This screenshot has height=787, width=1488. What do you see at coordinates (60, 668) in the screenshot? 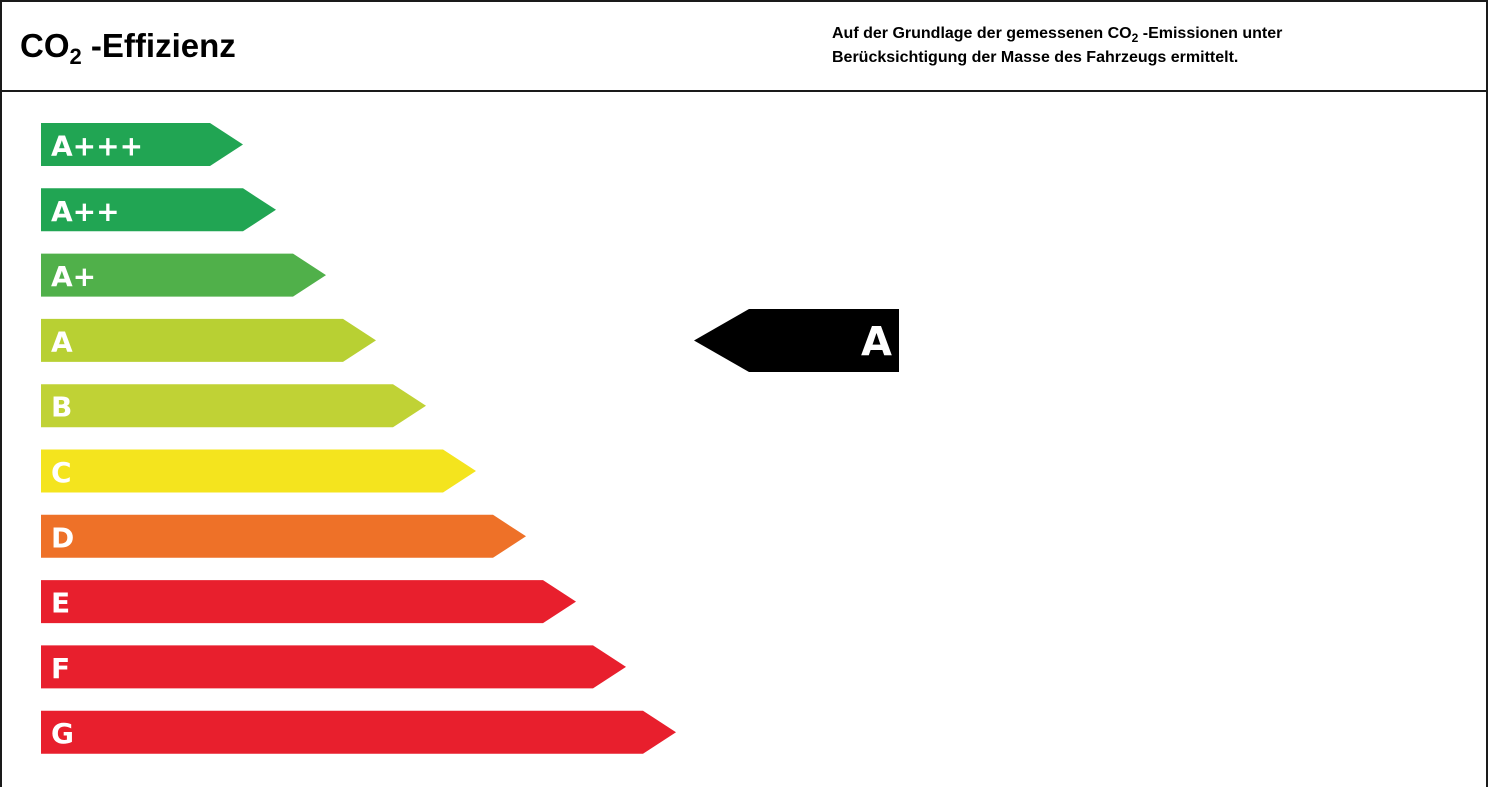
I see `class-bar-label: F` at bounding box center [60, 668].